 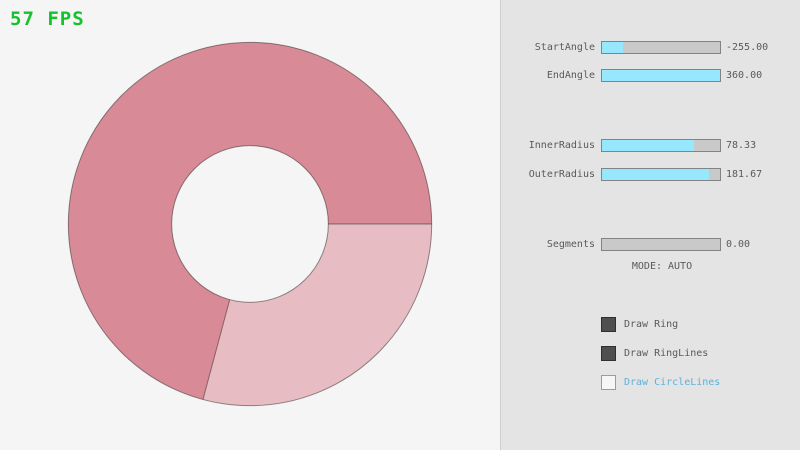 I want to click on inner-radius-slider, so click(x=661, y=145).